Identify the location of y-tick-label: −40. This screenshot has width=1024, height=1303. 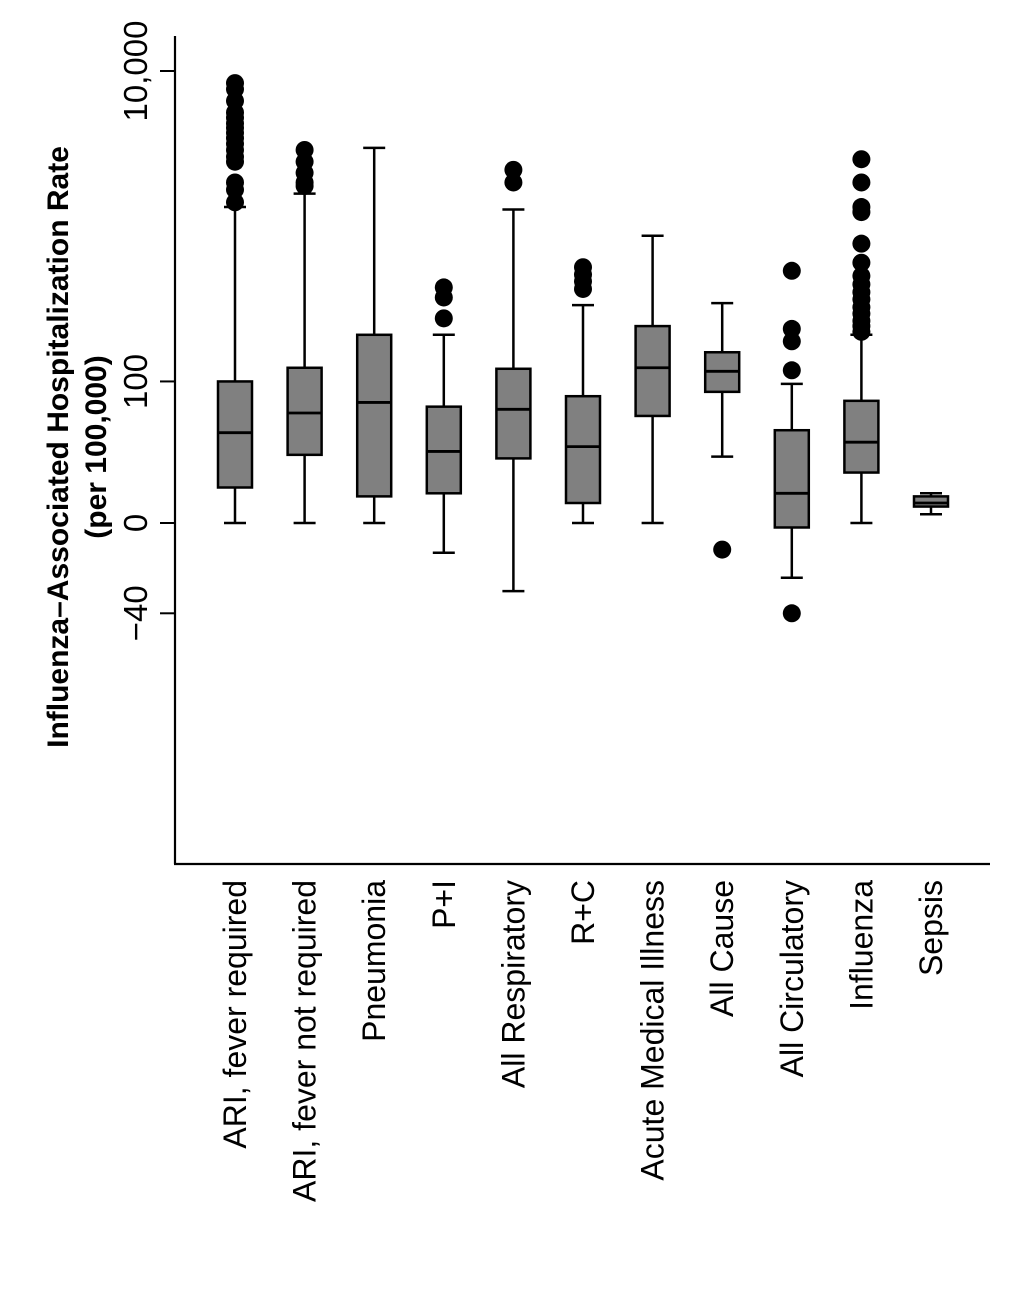
(135, 613).